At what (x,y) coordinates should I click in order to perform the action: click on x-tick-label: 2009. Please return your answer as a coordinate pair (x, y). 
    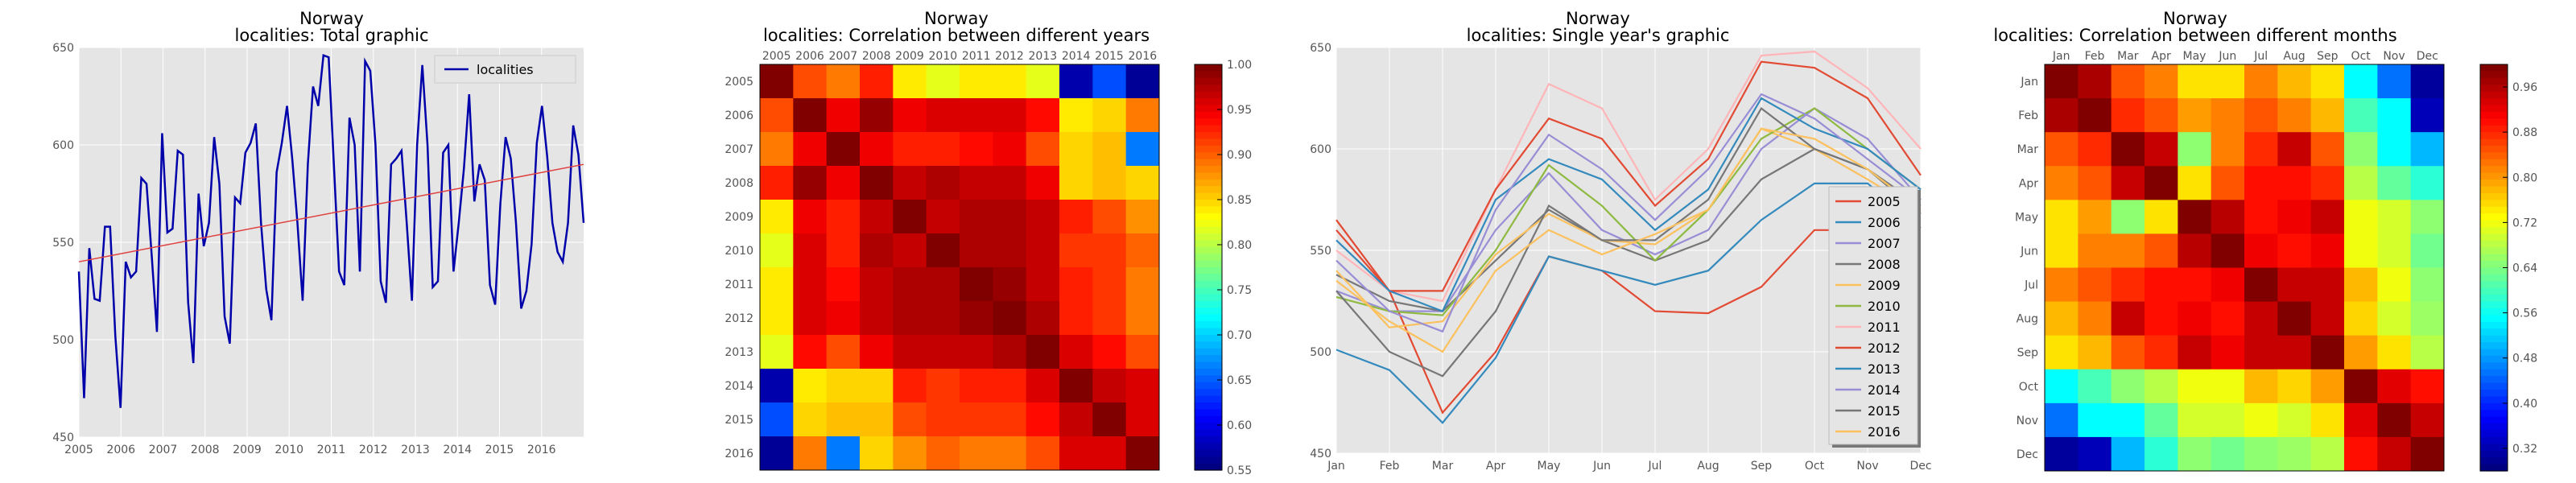
    Looking at the image, I should click on (909, 56).